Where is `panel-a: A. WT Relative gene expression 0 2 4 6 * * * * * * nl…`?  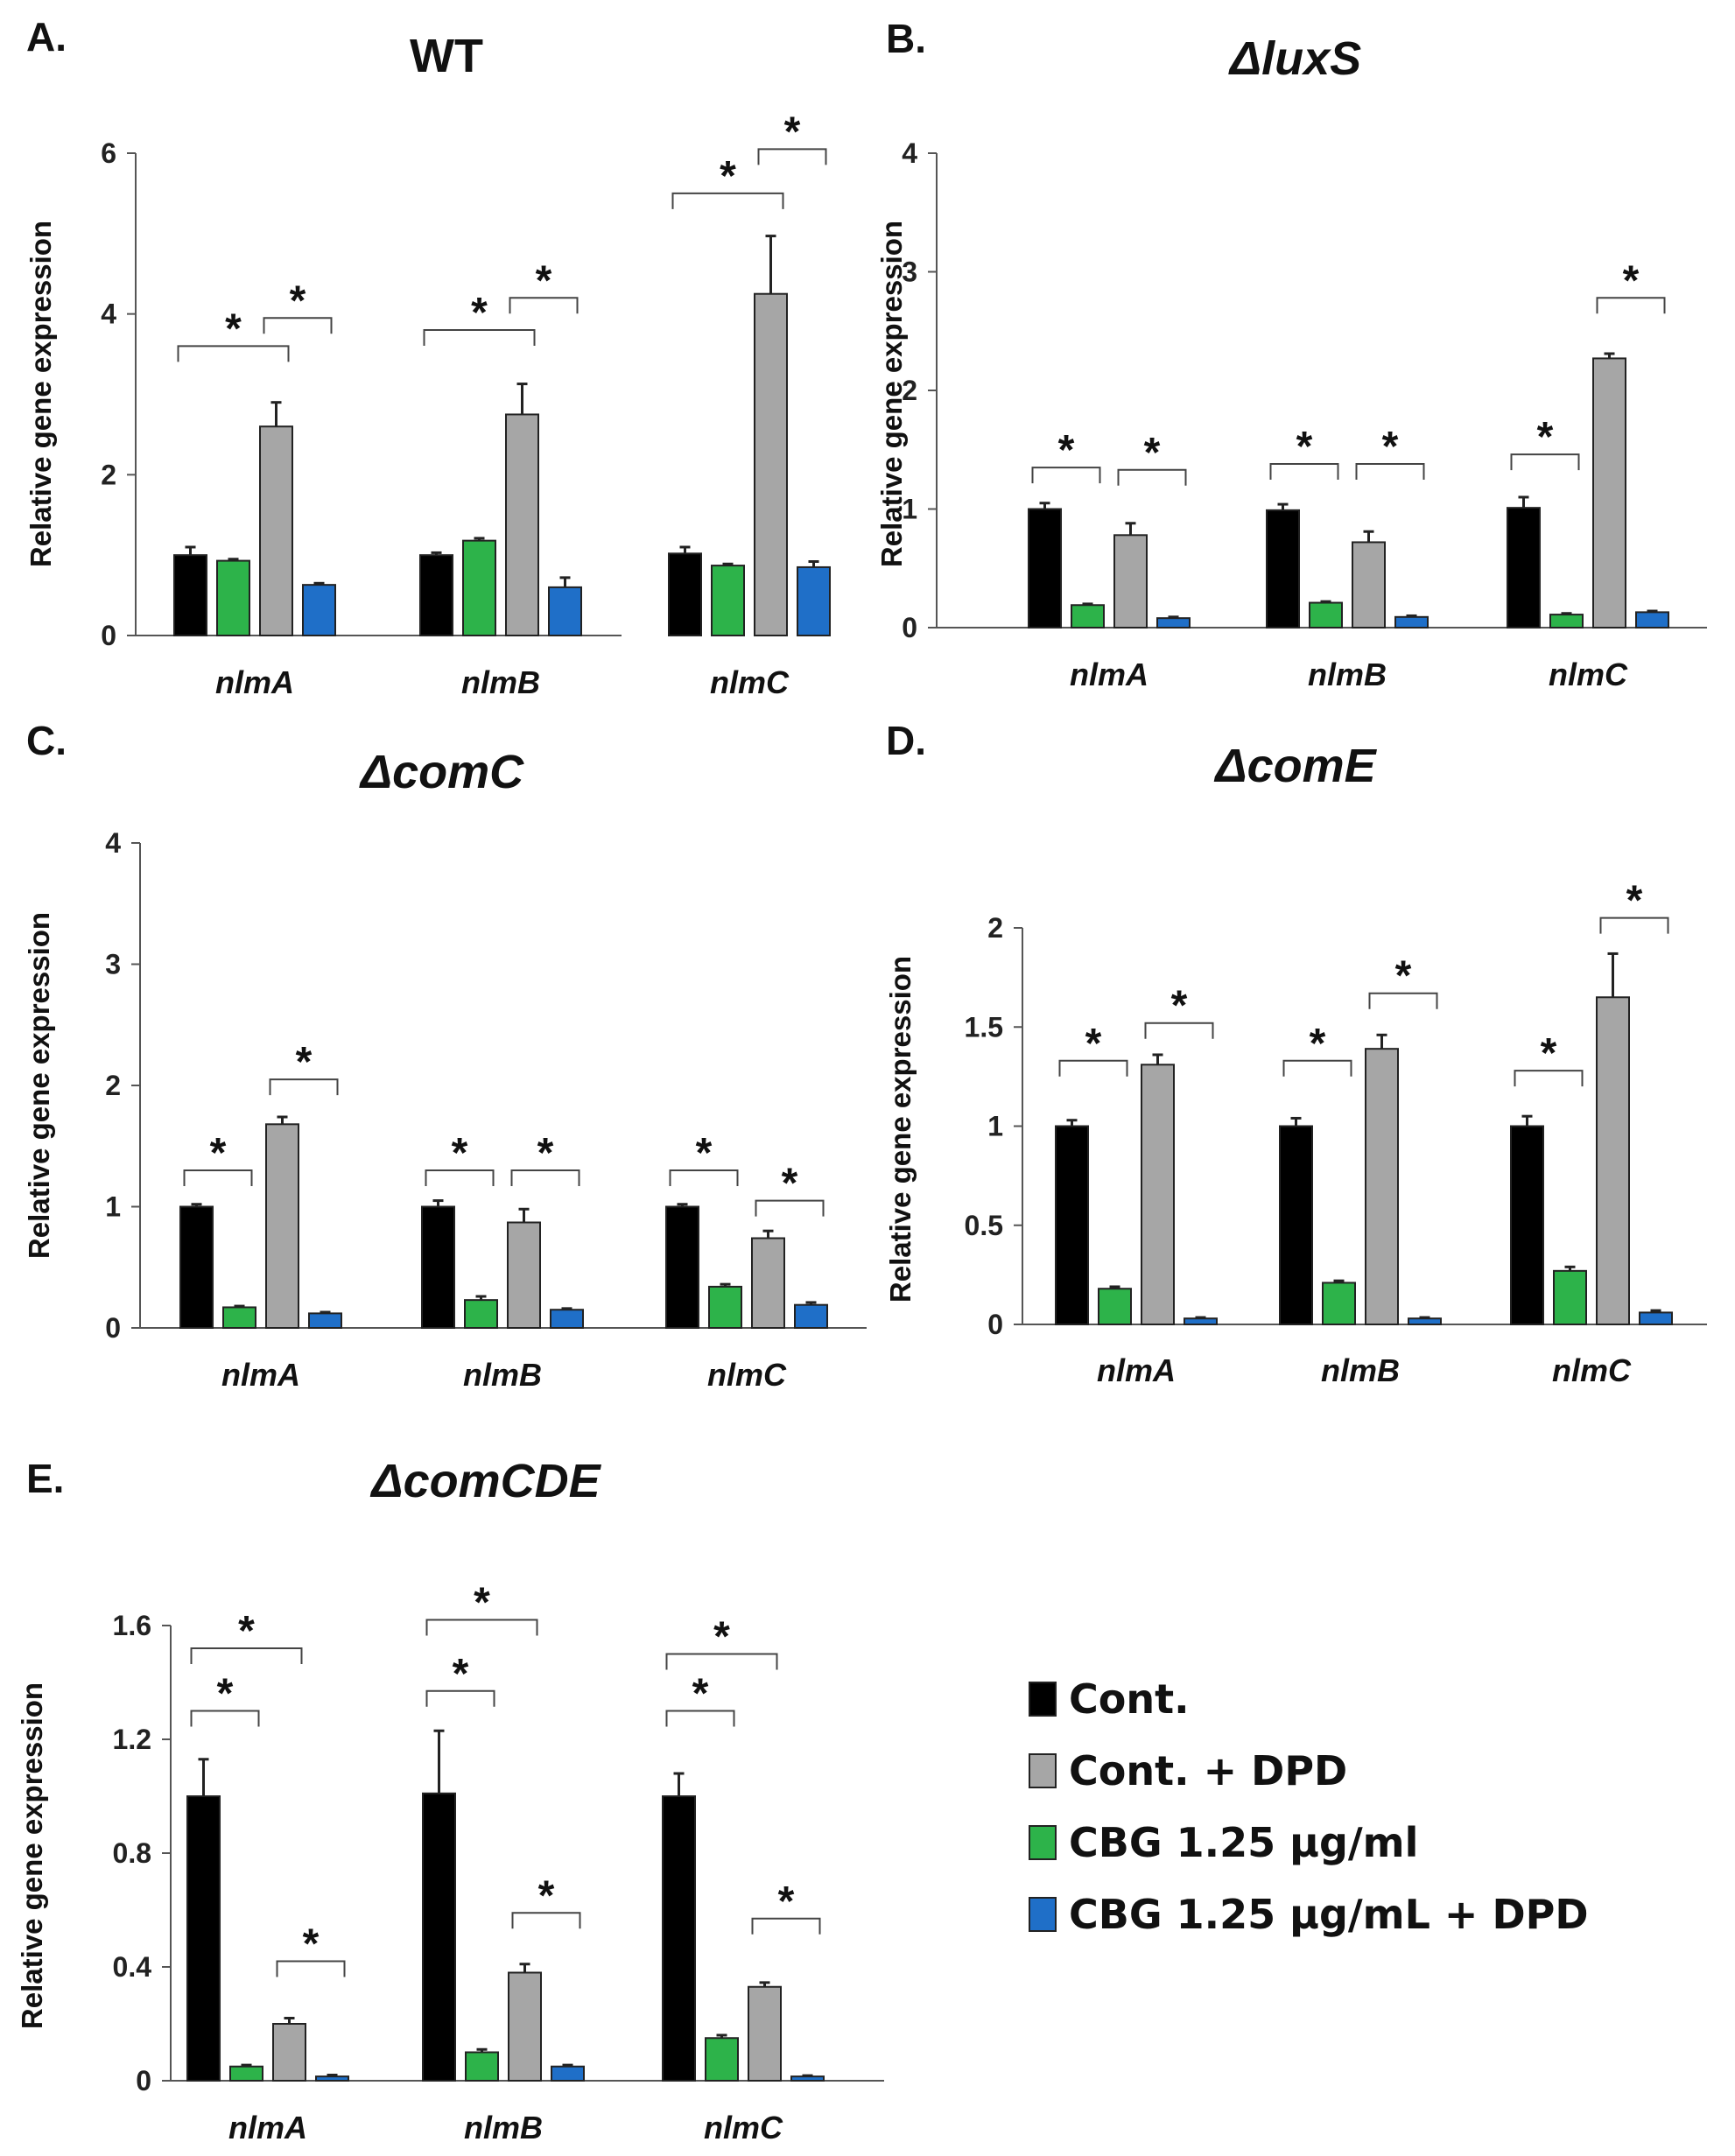
panel-a: A. WT Relative gene expression 0 2 4 6 * * * * * * nl… is located at coordinates (428, 357).